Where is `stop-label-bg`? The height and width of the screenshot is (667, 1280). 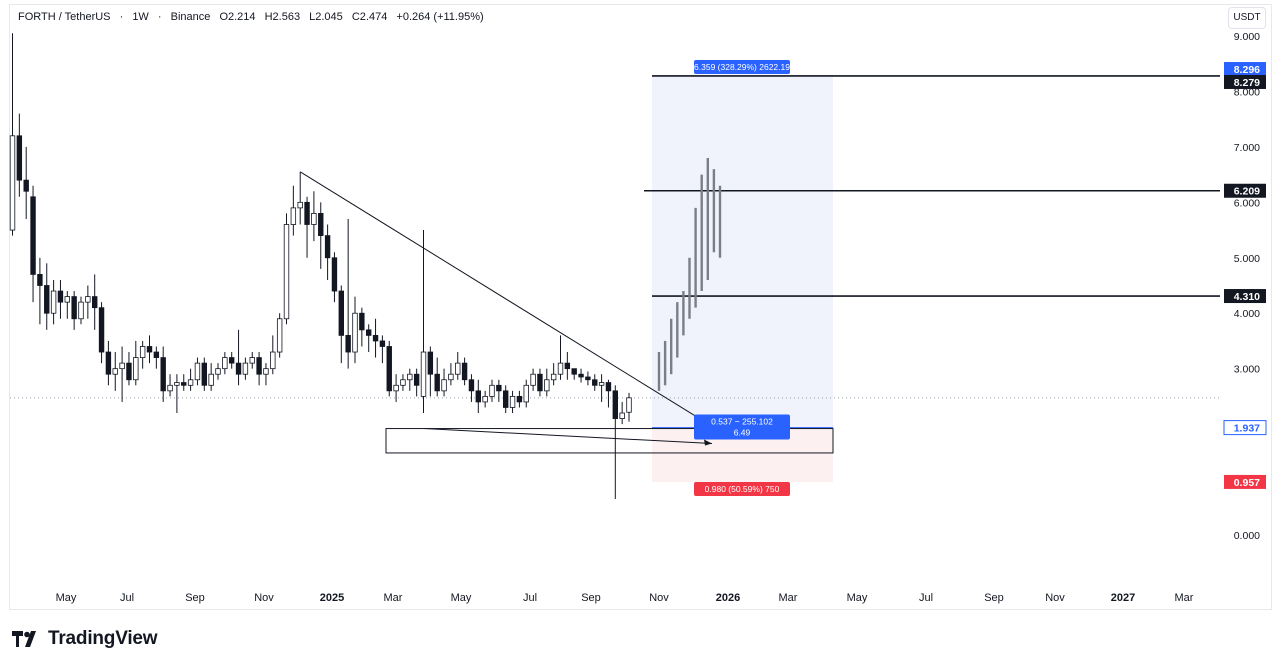
stop-label-bg is located at coordinates (742, 489).